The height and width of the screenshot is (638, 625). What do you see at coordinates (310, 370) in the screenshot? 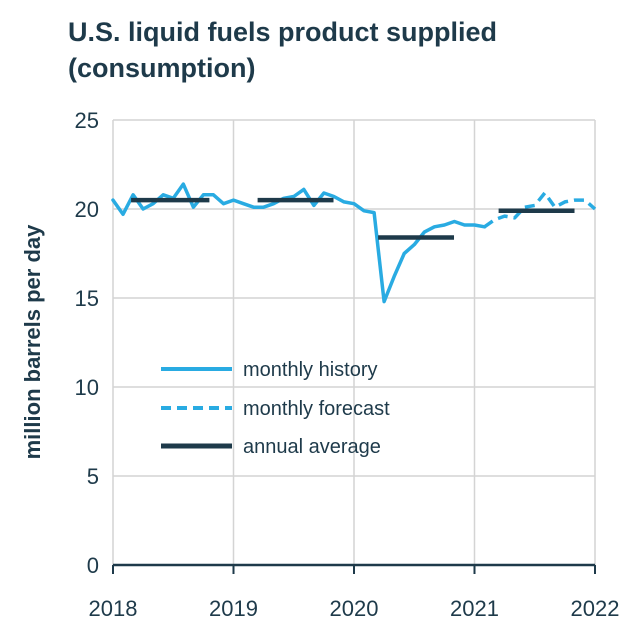
I see `legend-label: monthly history` at bounding box center [310, 370].